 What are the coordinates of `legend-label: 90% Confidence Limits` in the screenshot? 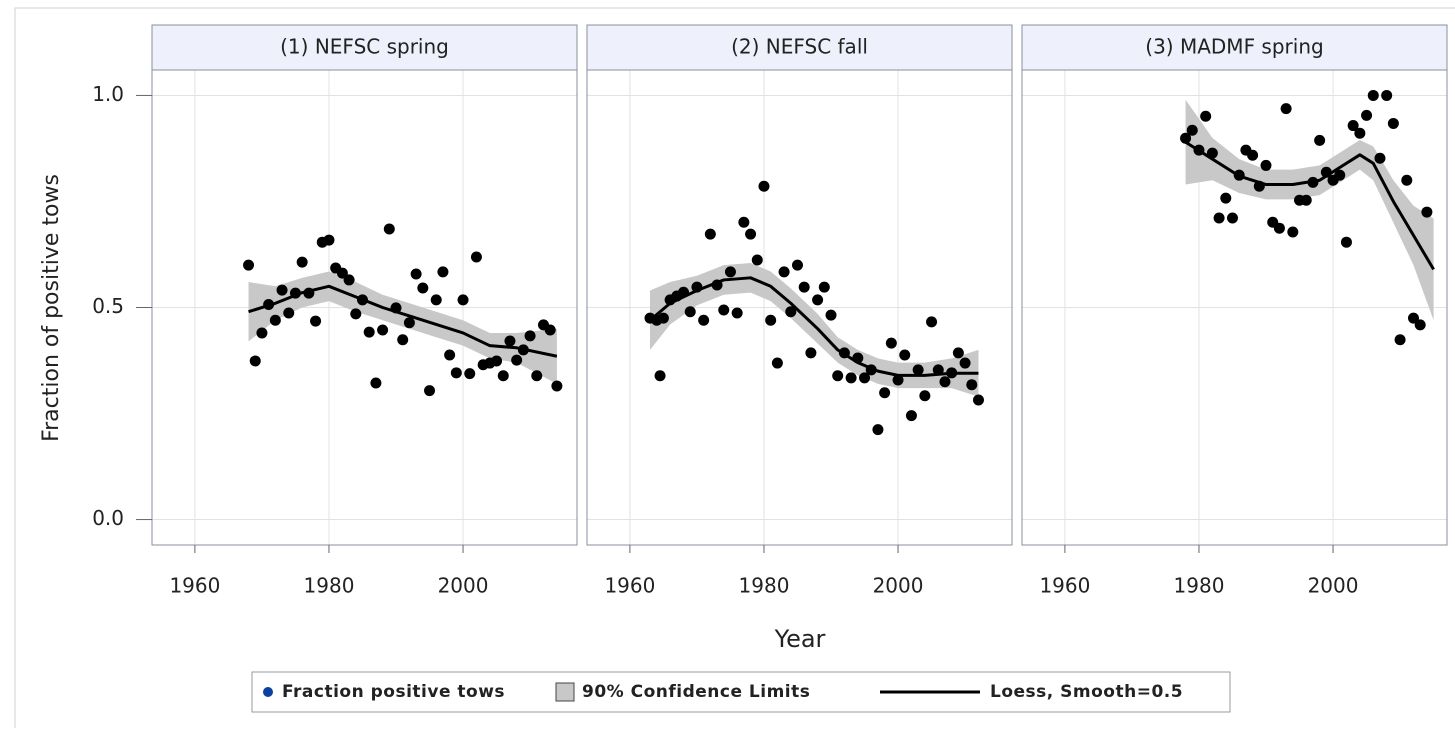 It's located at (696, 692).